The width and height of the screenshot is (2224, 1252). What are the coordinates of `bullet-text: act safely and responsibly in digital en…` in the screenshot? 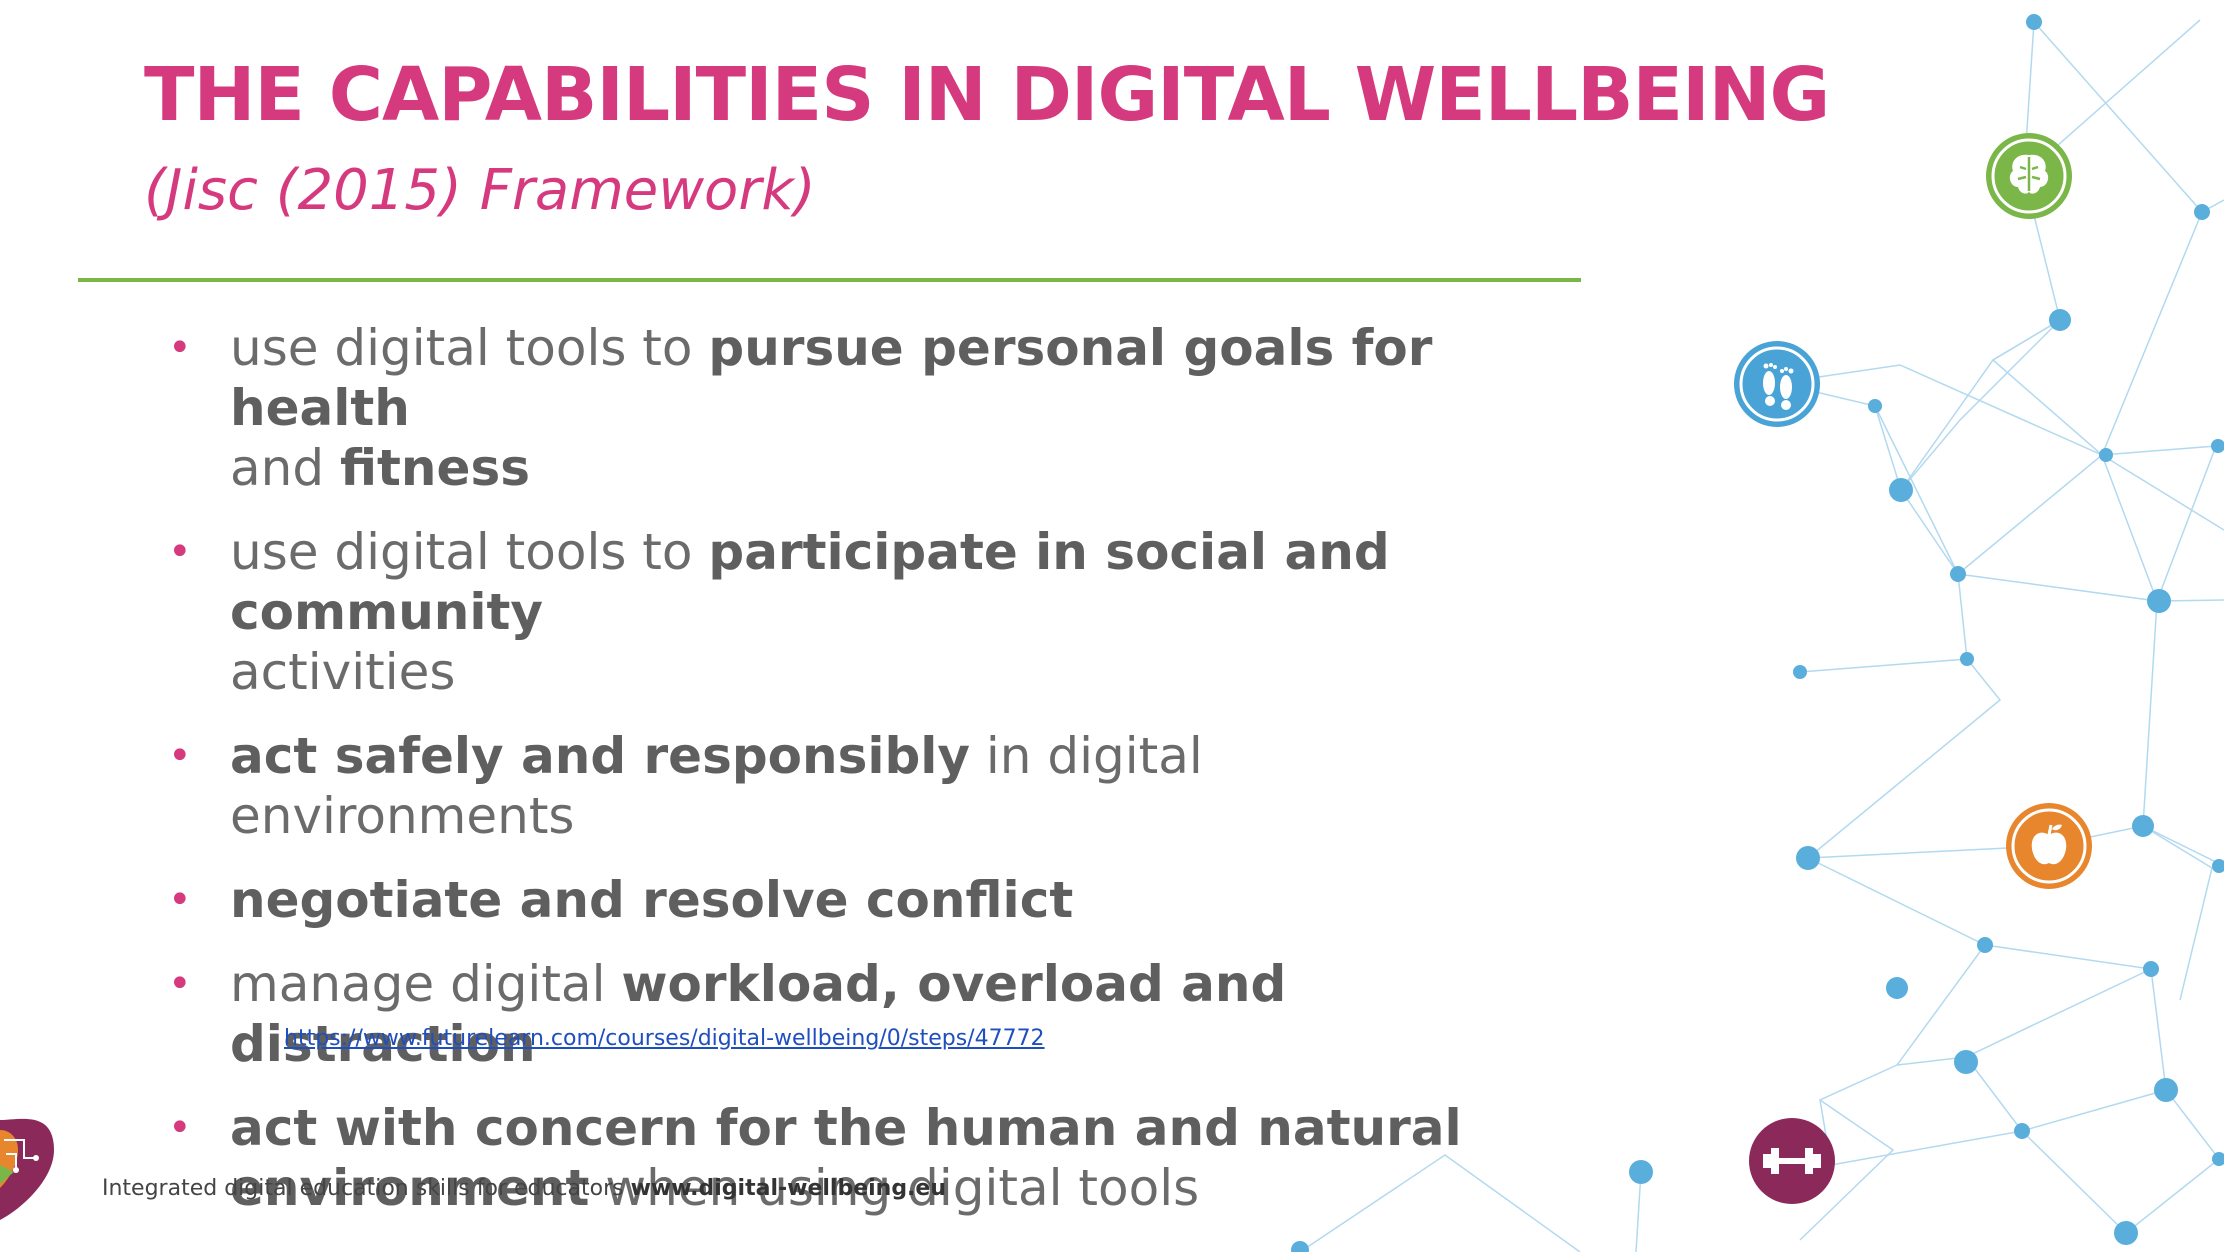 It's located at (716, 786).